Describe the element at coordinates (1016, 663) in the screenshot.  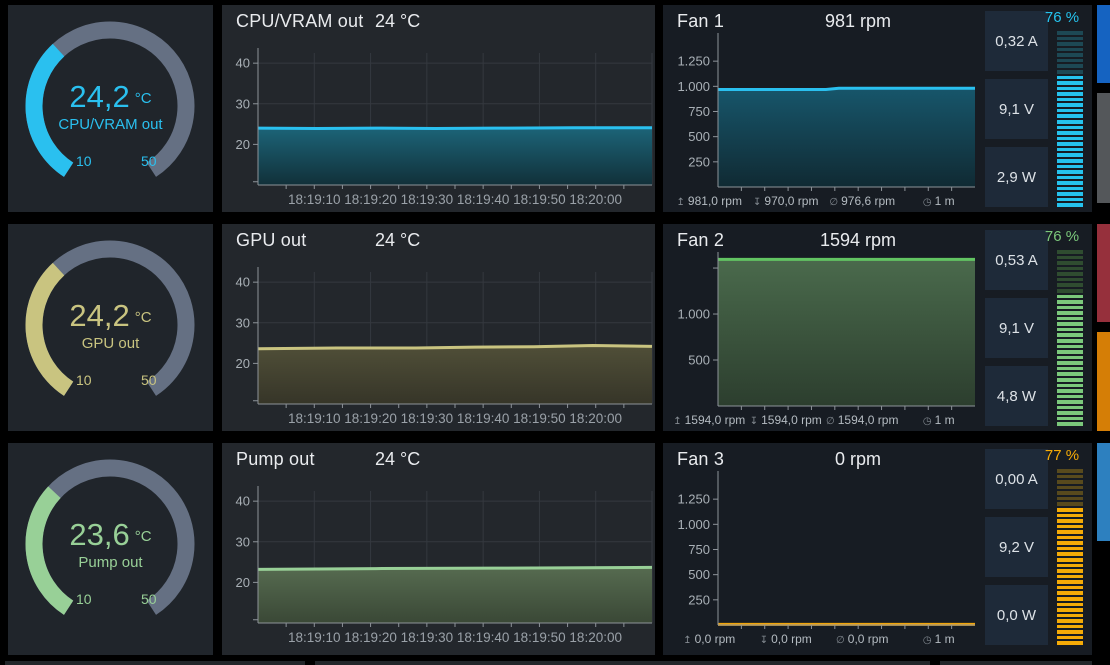
I see `partial-panel` at that location.